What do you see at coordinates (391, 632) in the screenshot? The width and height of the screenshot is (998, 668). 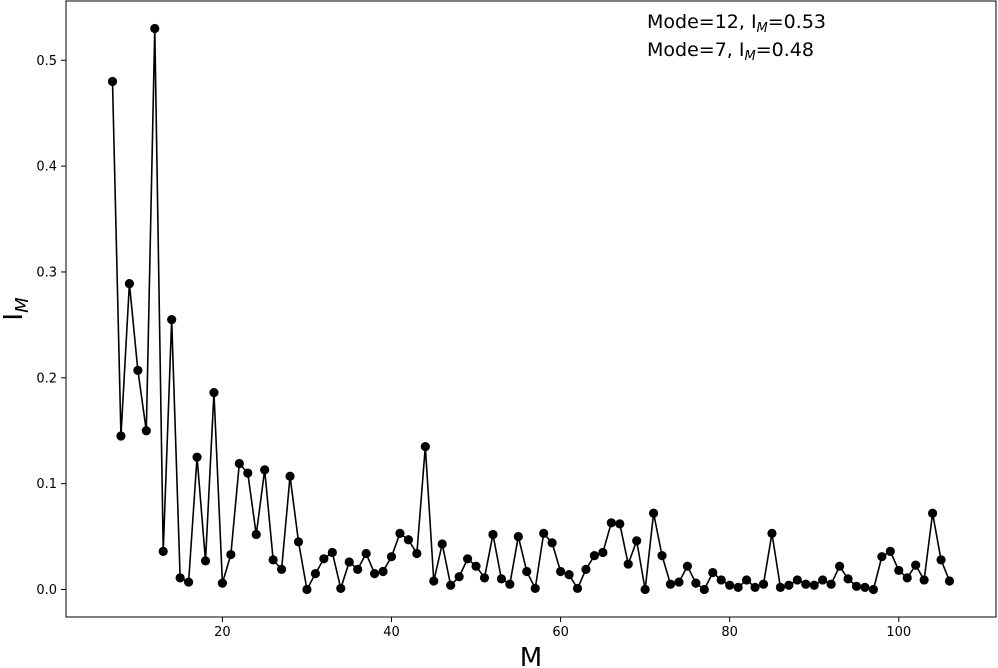 I see `x-tick-label: 40` at bounding box center [391, 632].